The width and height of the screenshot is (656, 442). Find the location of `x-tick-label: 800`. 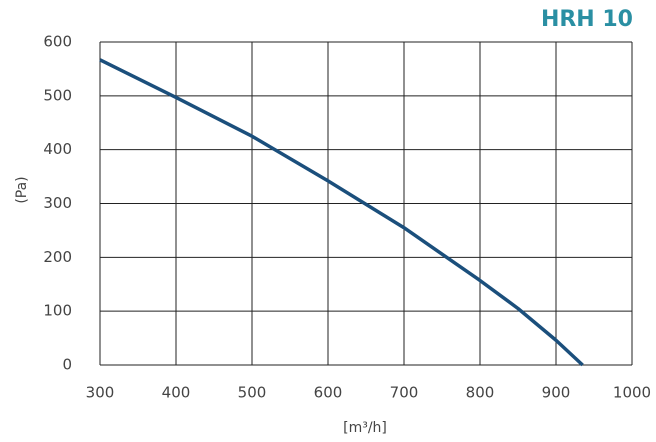

x-tick-label: 800 is located at coordinates (480, 393).